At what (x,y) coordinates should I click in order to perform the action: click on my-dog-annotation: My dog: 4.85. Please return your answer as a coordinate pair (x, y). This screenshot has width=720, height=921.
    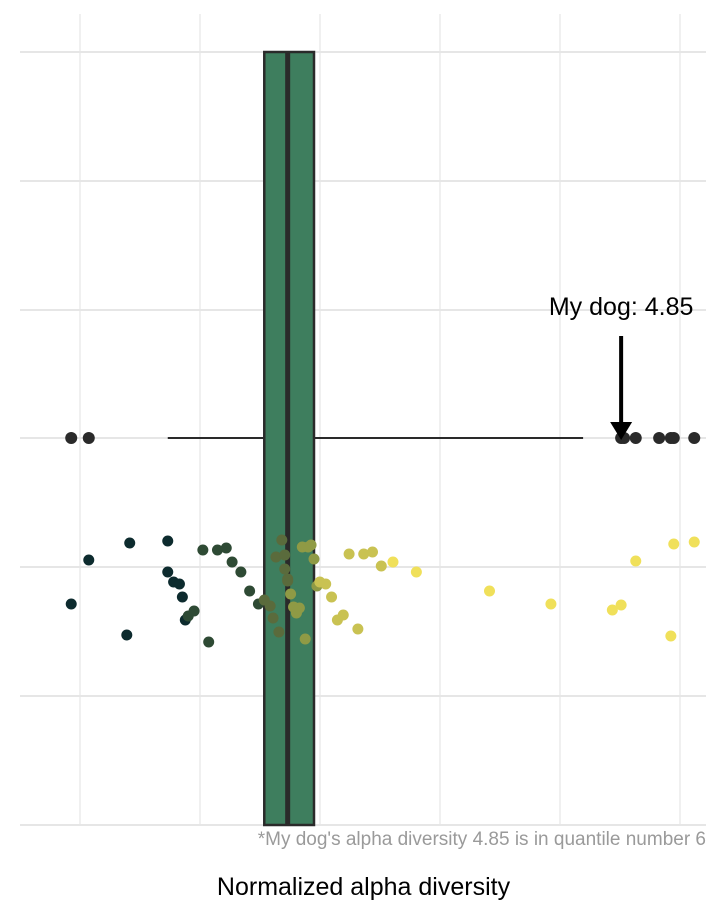
    Looking at the image, I should click on (621, 366).